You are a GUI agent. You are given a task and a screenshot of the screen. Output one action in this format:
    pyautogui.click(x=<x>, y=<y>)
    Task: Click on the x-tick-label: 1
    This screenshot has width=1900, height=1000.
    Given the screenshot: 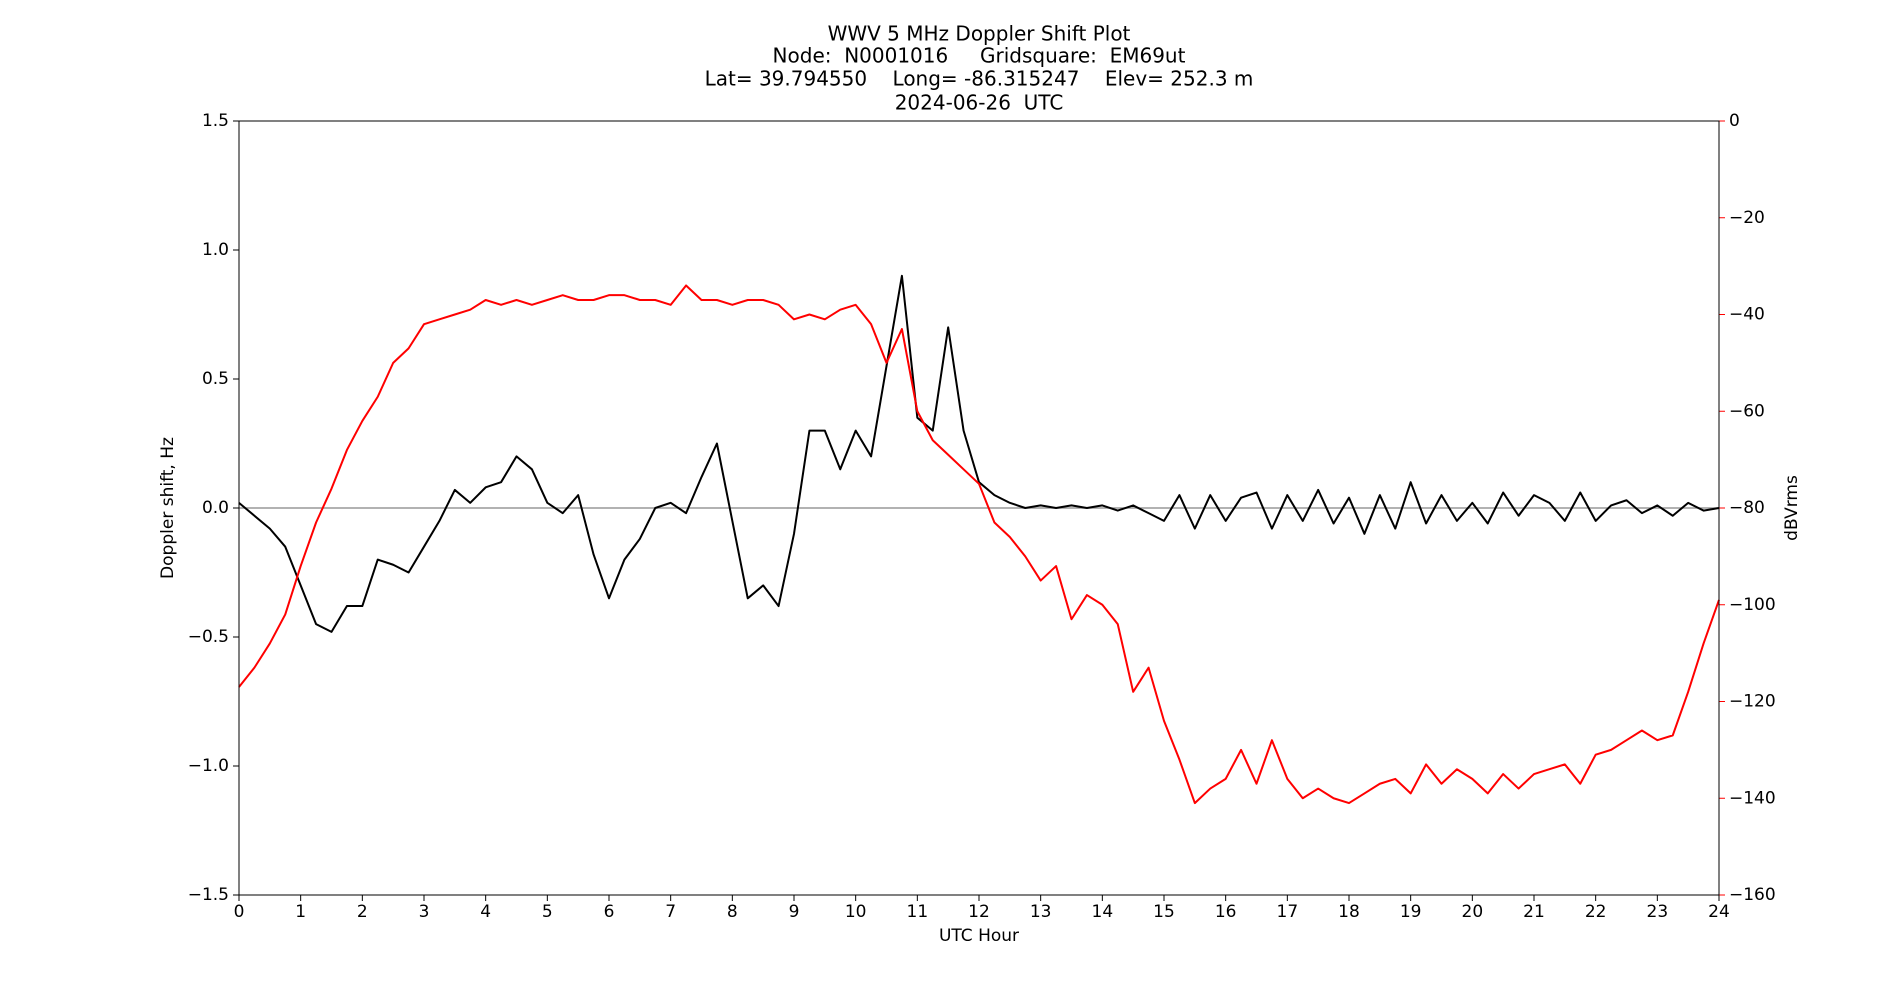 What is the action you would take?
    pyautogui.click(x=300, y=912)
    